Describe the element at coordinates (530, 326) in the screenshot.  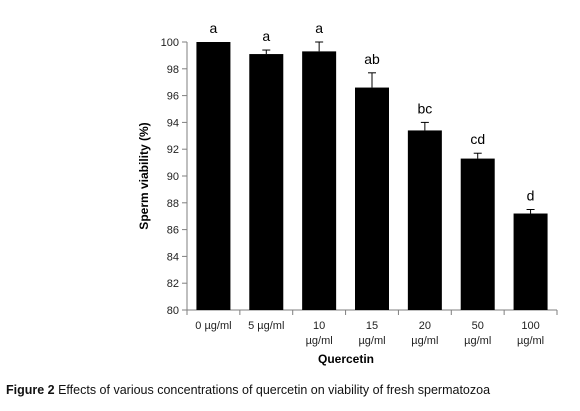
I see `x-category-label: 100` at that location.